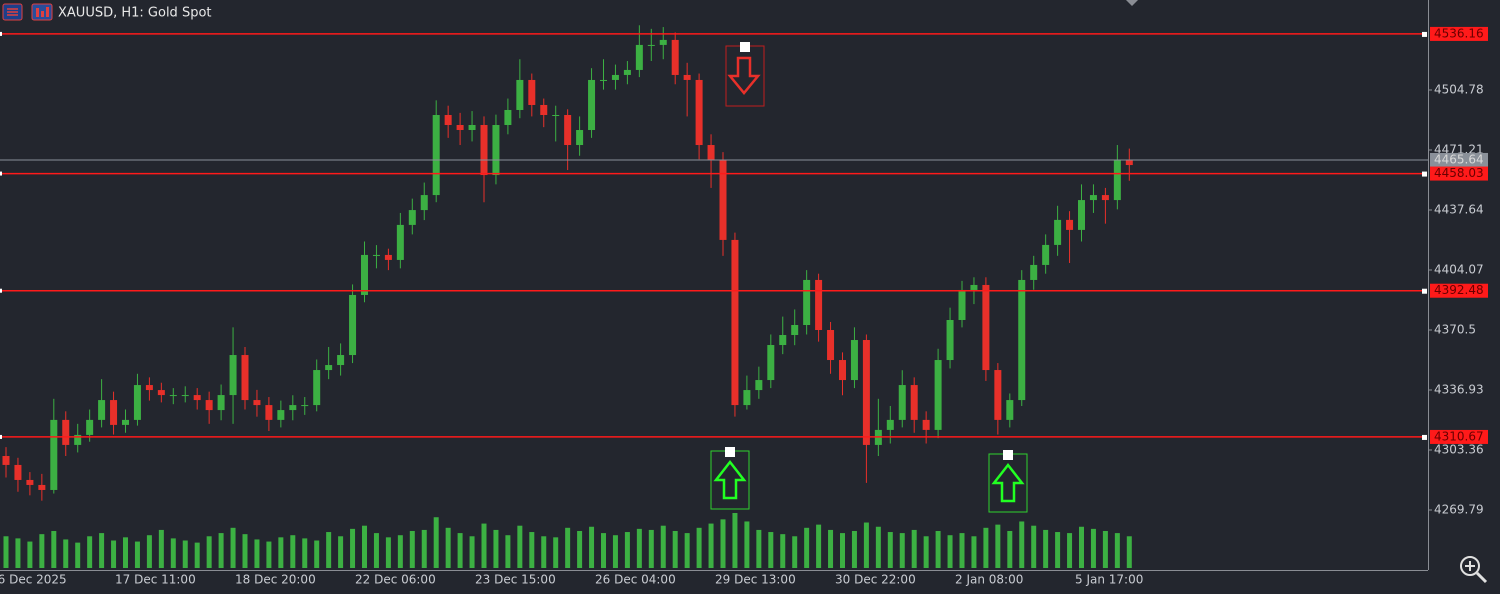 The height and width of the screenshot is (594, 1500). What do you see at coordinates (395, 580) in the screenshot?
I see `x-tick-label: 22 Dec 06:00` at bounding box center [395, 580].